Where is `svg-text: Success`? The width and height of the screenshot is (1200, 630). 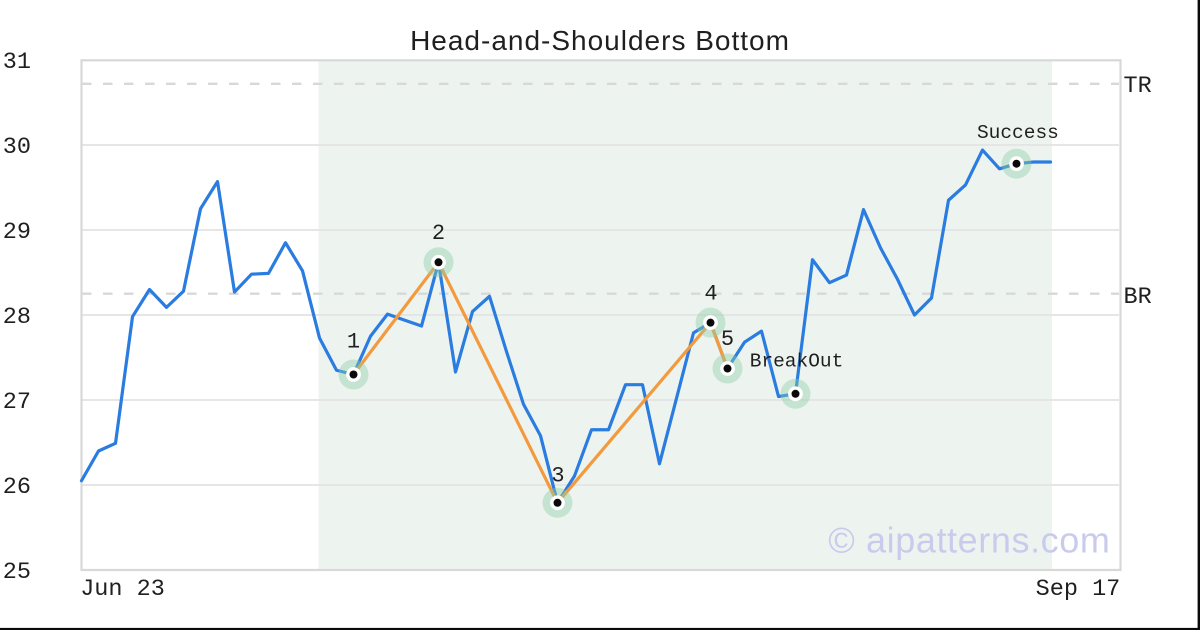
svg-text: Success is located at coordinates (1018, 133).